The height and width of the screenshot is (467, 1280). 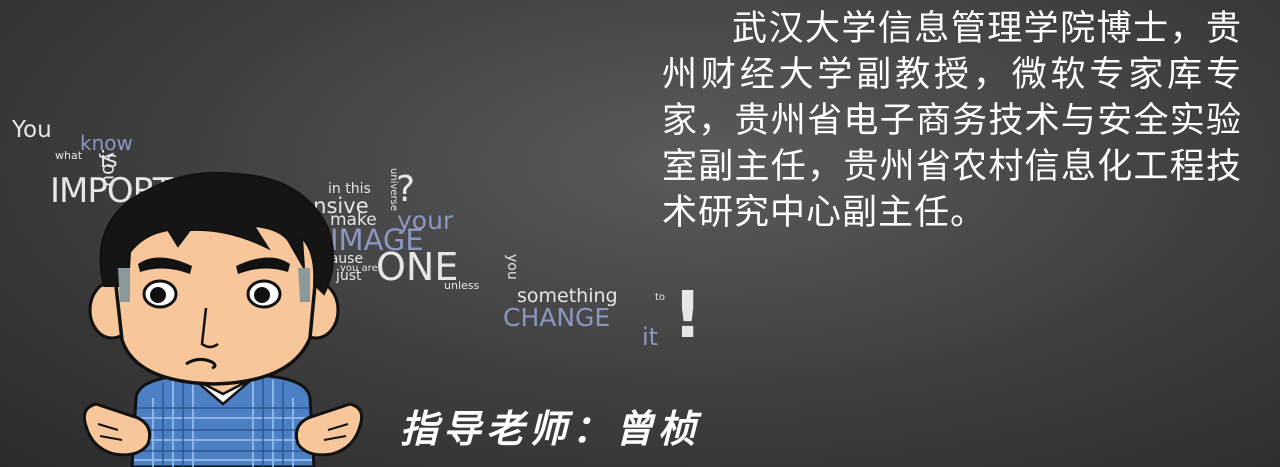 What do you see at coordinates (349, 276) in the screenshot?
I see `word-just: just` at bounding box center [349, 276].